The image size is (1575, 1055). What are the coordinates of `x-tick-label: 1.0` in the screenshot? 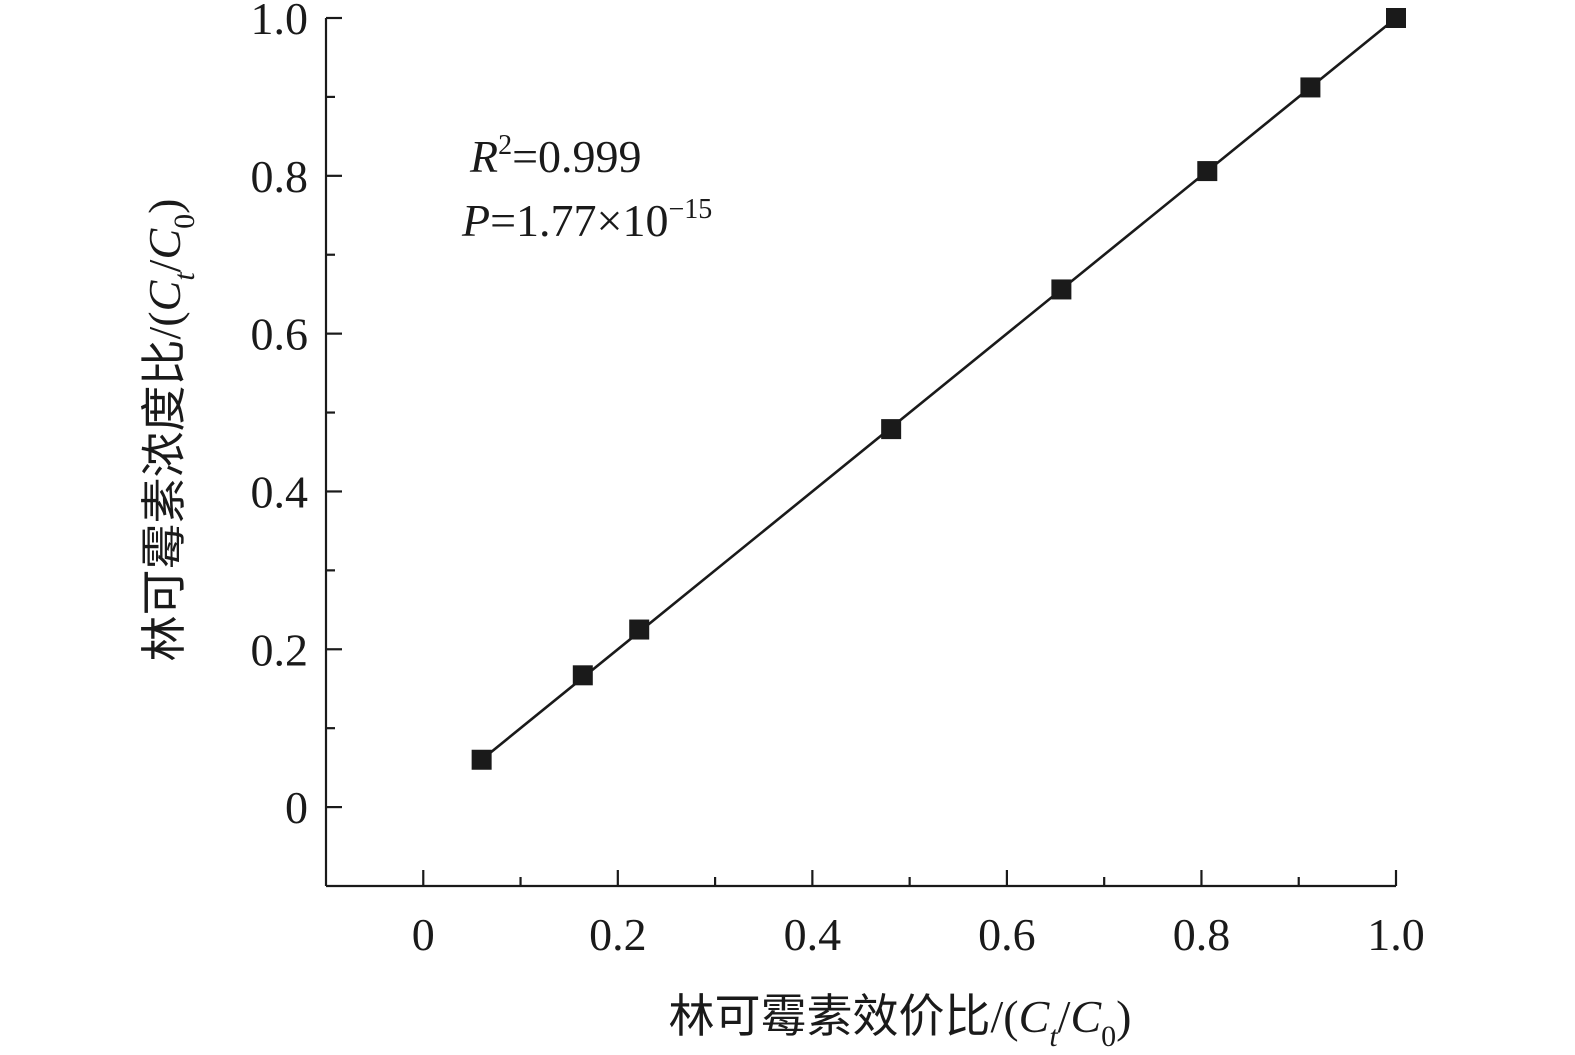 It's located at (1396, 934).